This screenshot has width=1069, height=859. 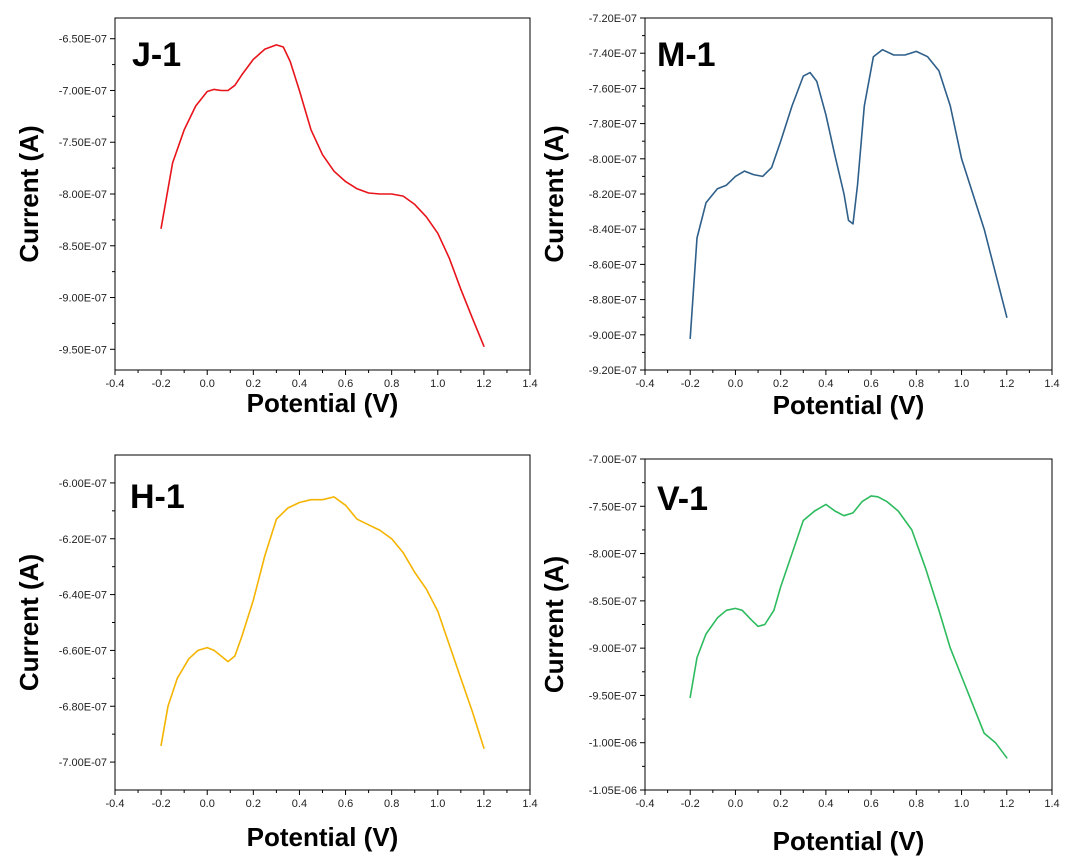 What do you see at coordinates (613, 19) in the screenshot?
I see `y-tick-label: -7.20E-07` at bounding box center [613, 19].